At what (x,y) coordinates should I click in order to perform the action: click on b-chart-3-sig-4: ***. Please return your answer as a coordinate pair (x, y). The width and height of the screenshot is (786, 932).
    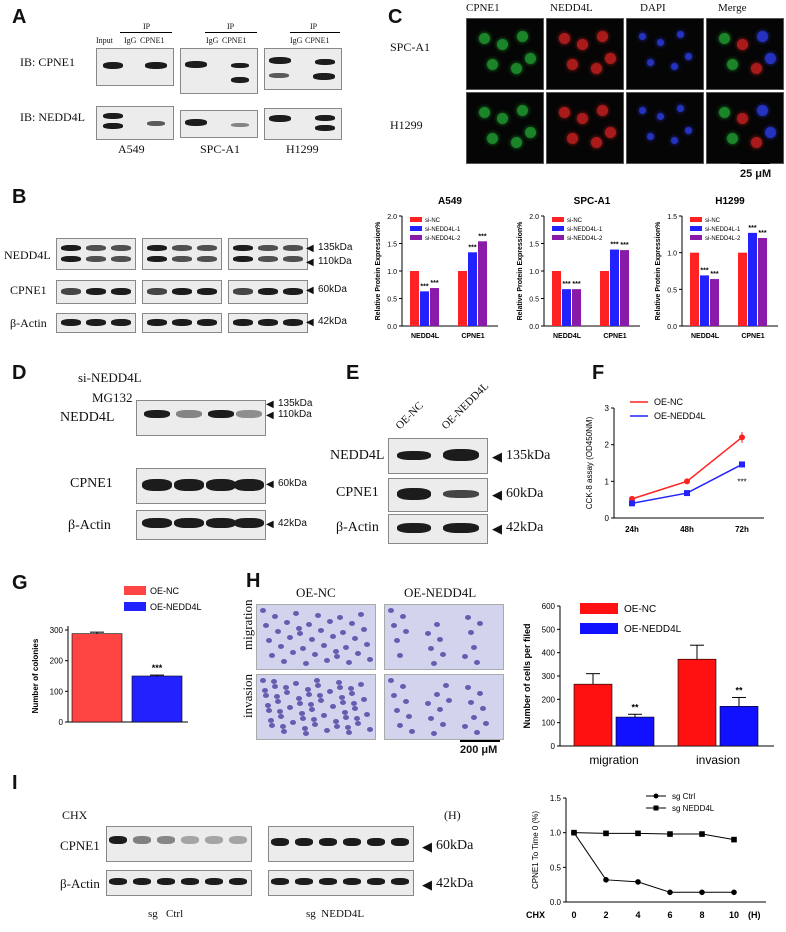
    Looking at the image, I should click on (752, 228).